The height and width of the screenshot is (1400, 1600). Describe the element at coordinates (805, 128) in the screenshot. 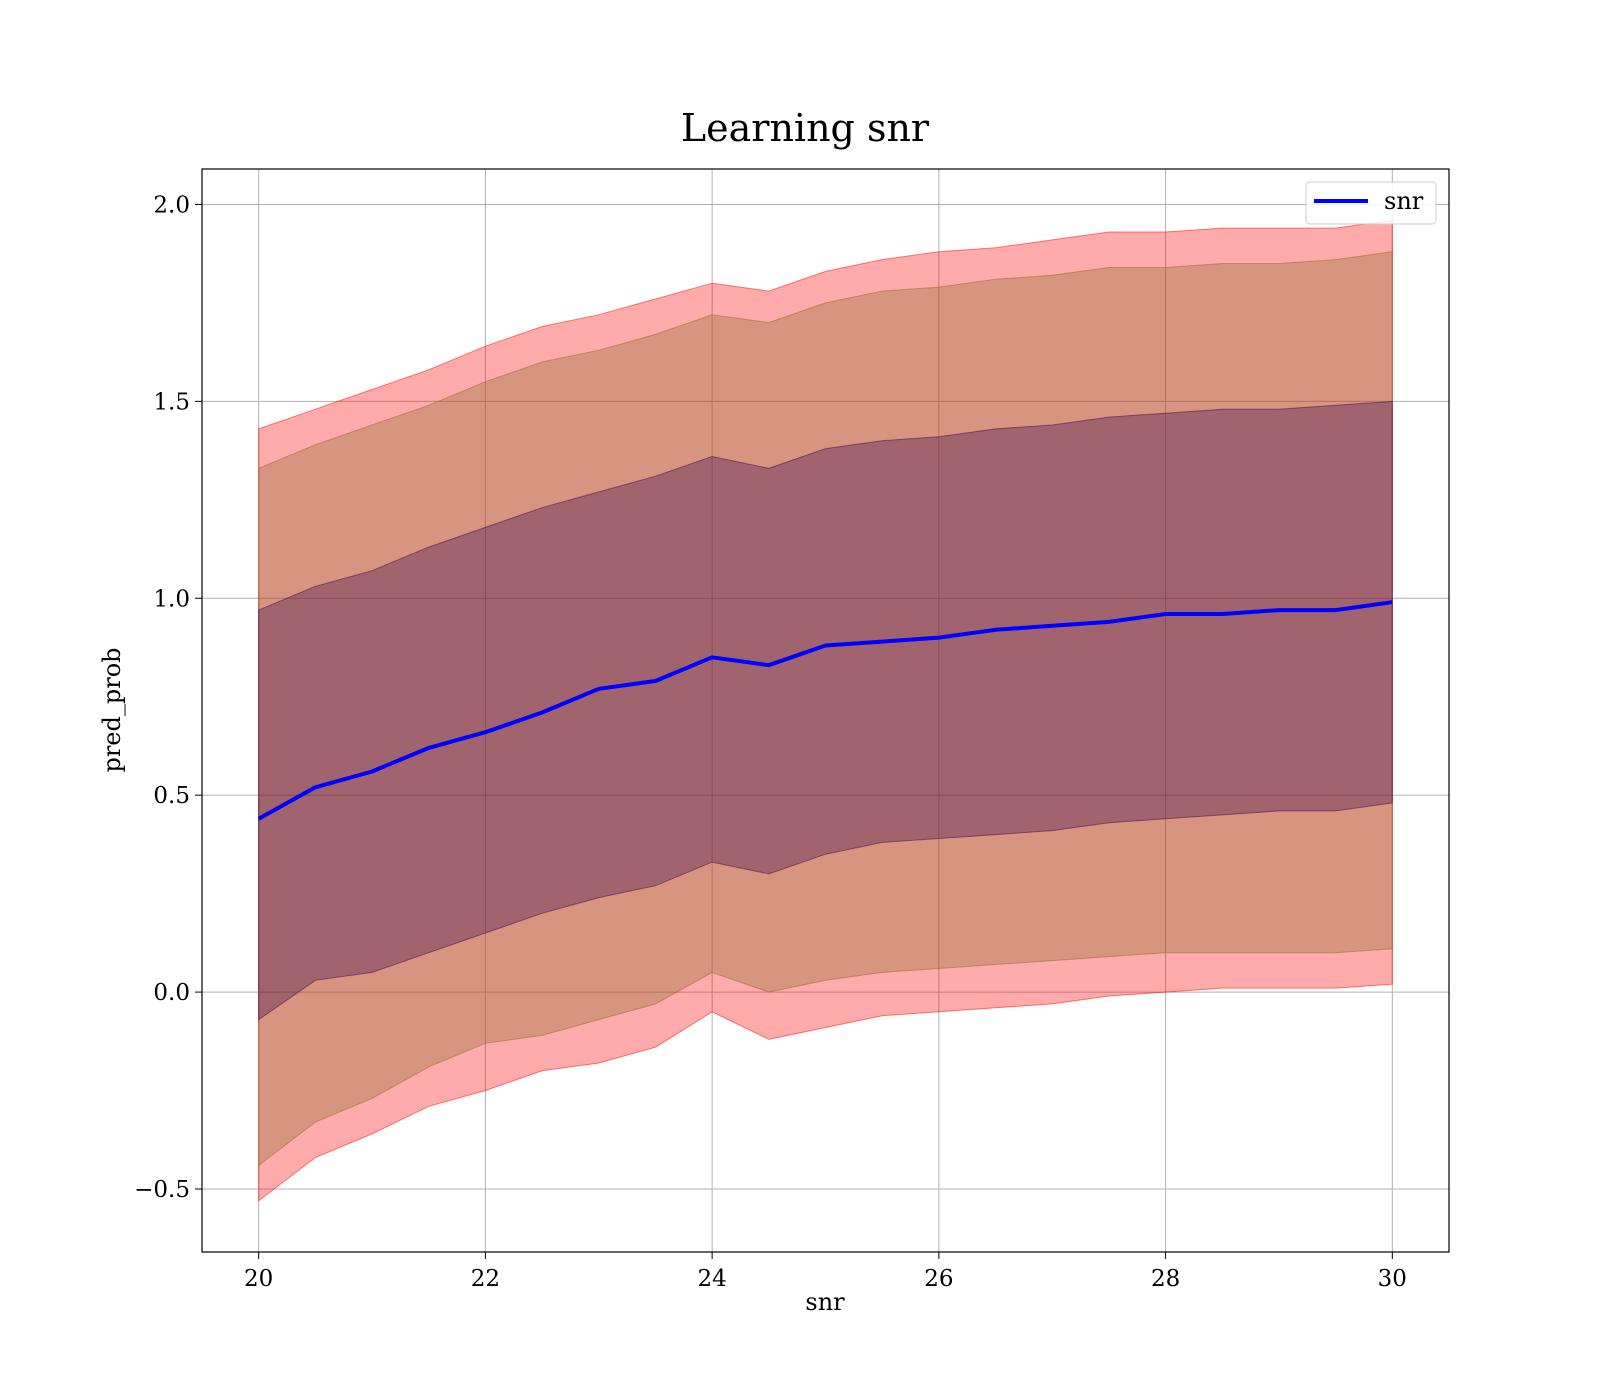

I see `chart-title: Learning snr` at that location.